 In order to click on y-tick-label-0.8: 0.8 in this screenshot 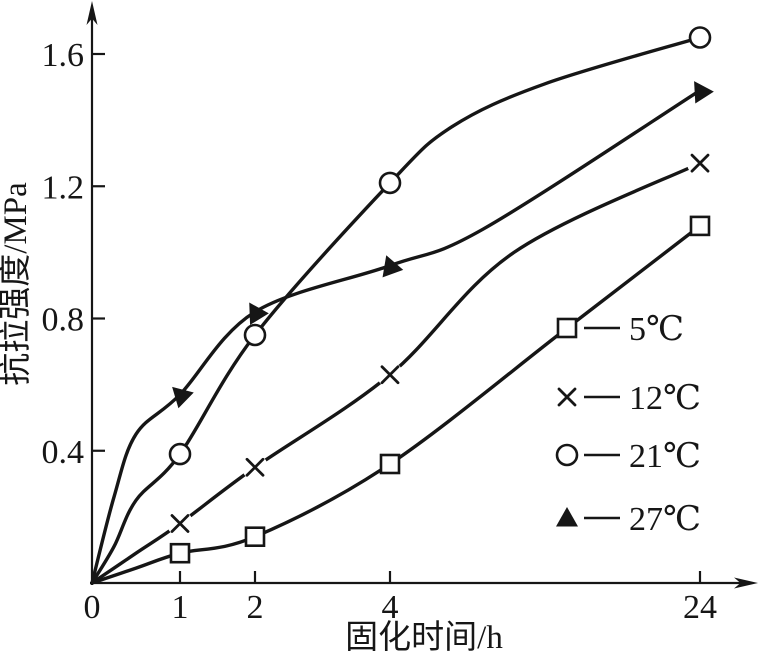, I will do `click(63, 320)`.